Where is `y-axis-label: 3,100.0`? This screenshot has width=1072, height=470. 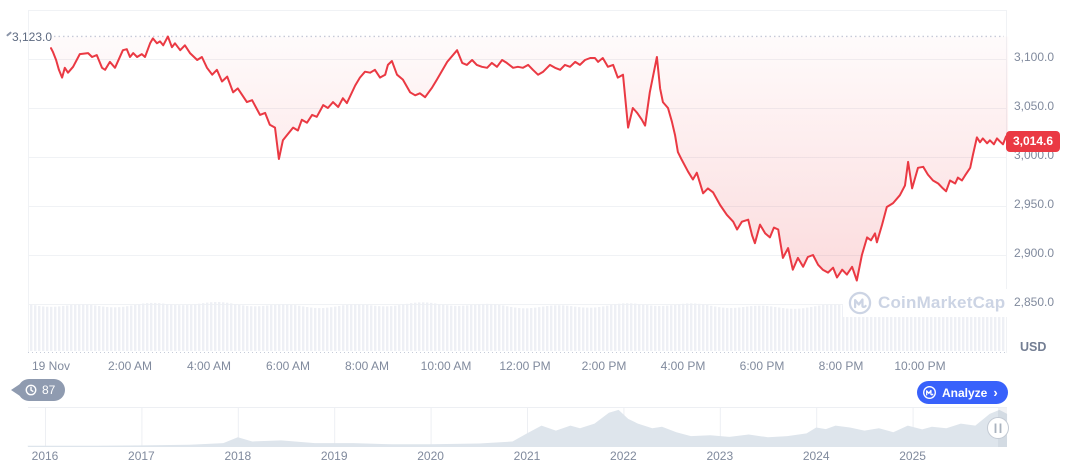 y-axis-label: 3,100.0 is located at coordinates (1034, 57).